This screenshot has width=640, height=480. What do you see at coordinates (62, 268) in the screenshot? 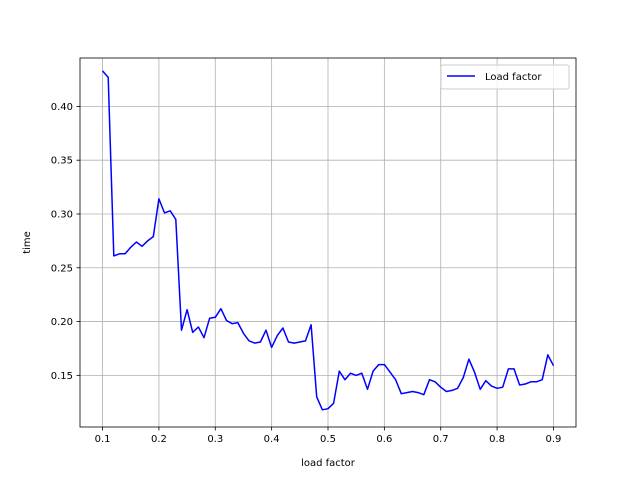
I see `y-tick-label: 0.25` at bounding box center [62, 268].